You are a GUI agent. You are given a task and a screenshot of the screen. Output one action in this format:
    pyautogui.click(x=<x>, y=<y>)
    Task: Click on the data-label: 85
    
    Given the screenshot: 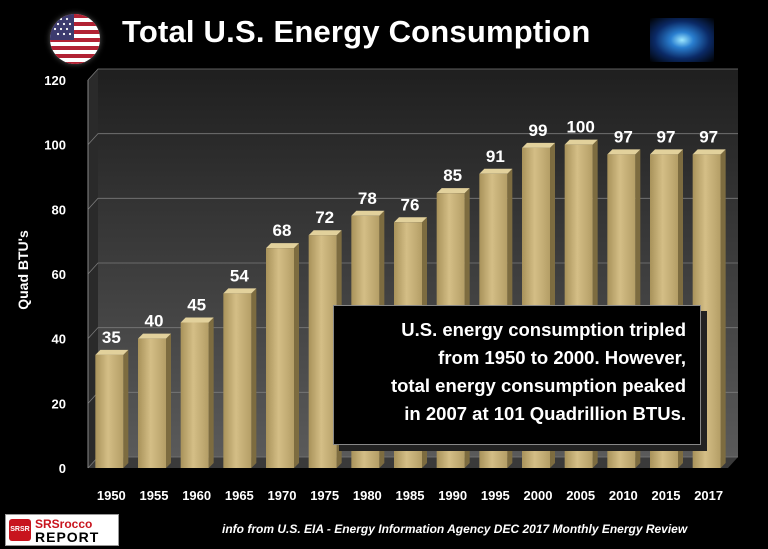 What is the action you would take?
    pyautogui.click(x=452, y=175)
    